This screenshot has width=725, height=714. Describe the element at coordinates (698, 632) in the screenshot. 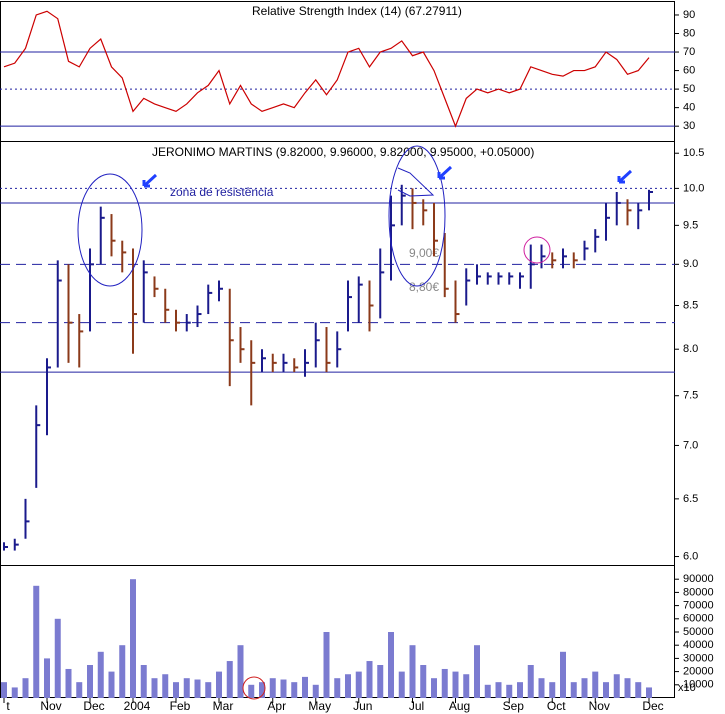

I see `y-tick-label: 50000` at that location.